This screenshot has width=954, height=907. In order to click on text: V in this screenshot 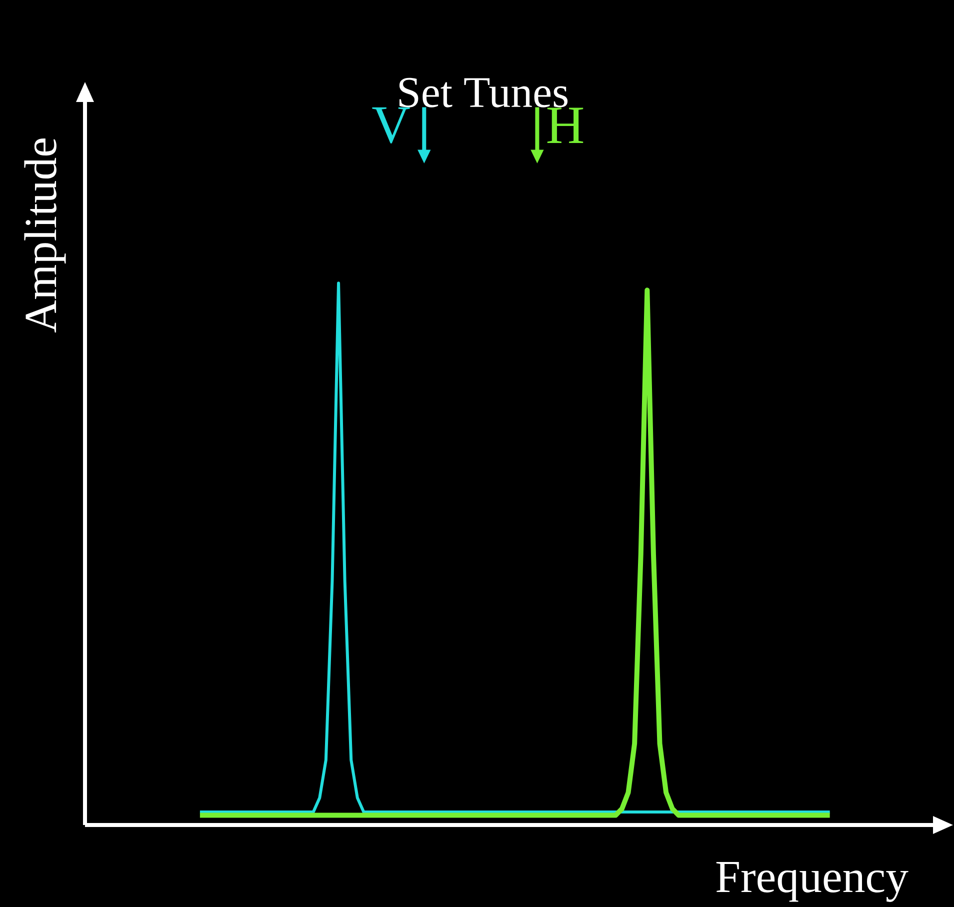, I will do `click(391, 125)`.